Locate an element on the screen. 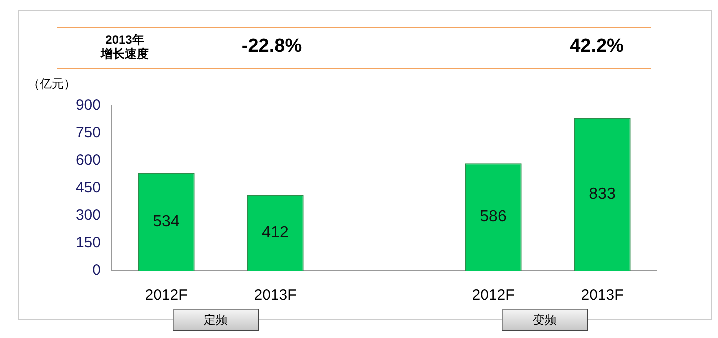 The height and width of the screenshot is (338, 718). text: -22.8% is located at coordinates (272, 47).